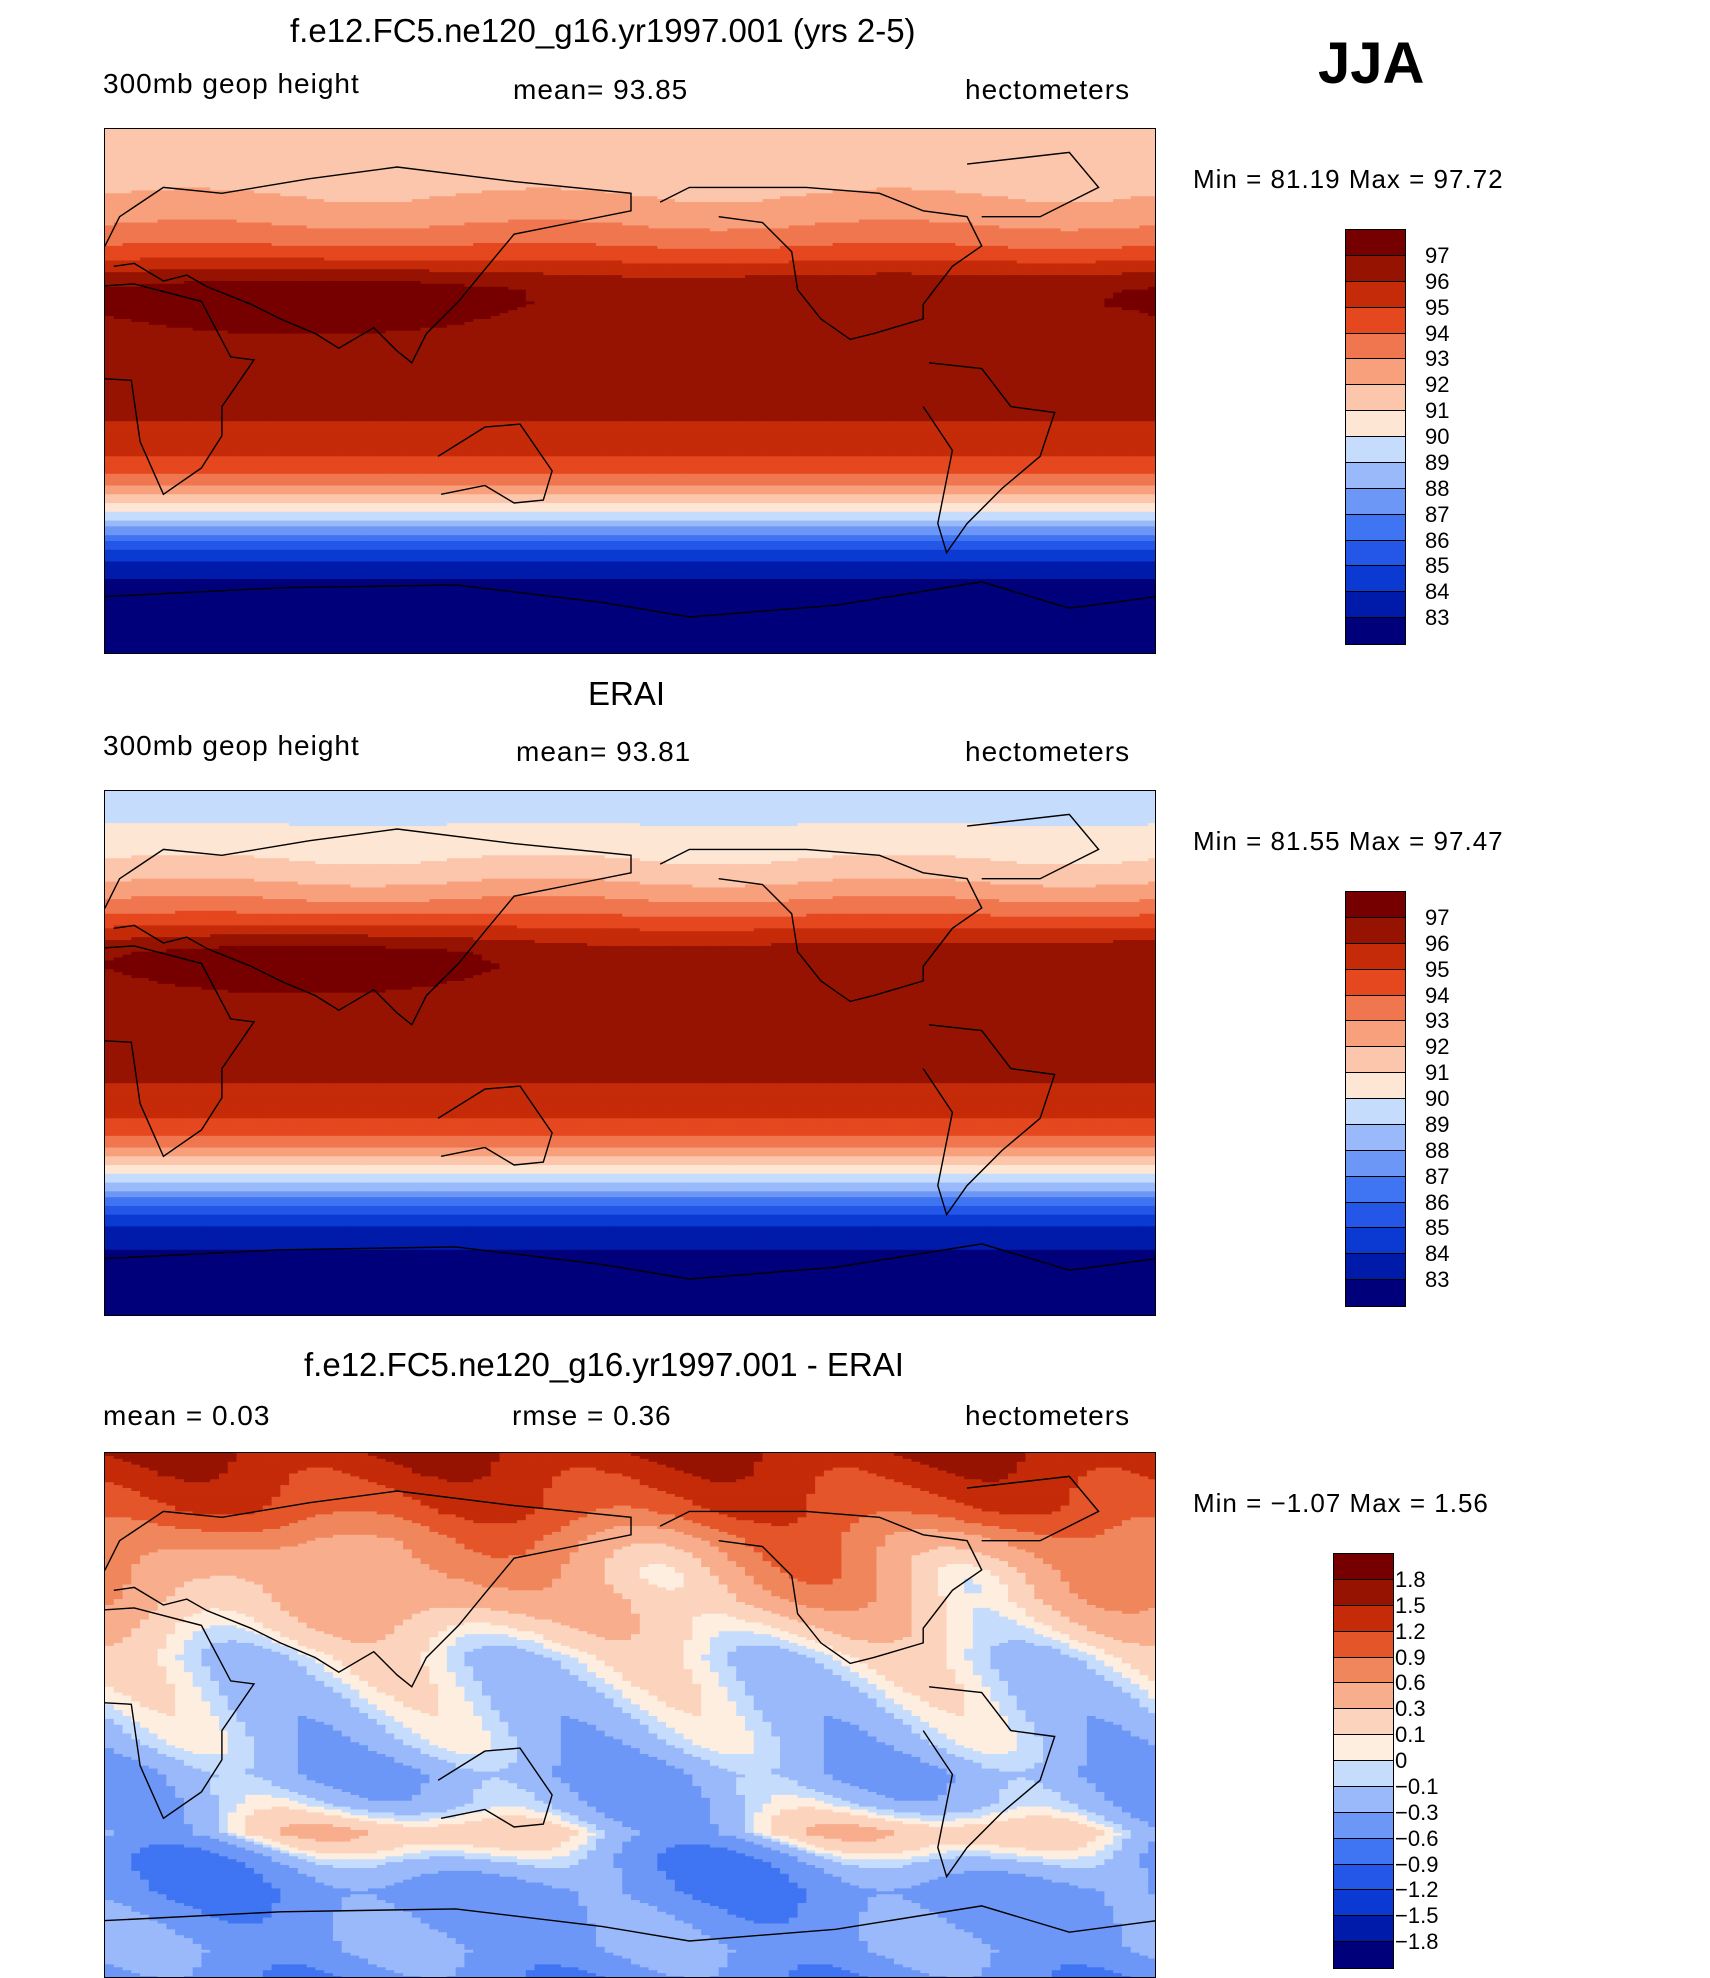  What do you see at coordinates (1047, 90) in the screenshot?
I see `panel1-units-label: hectometers` at bounding box center [1047, 90].